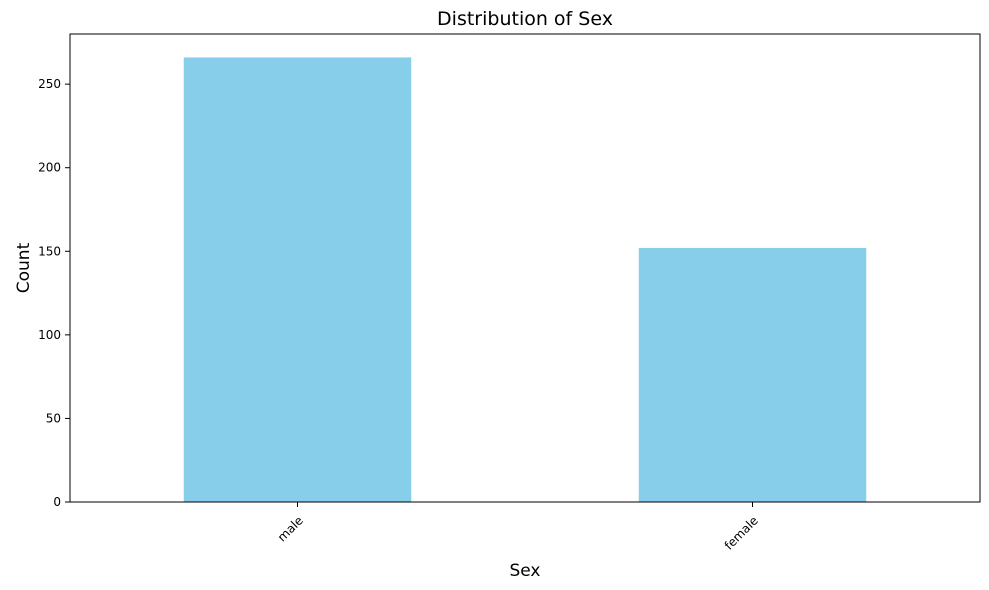 Image resolution: width=989 pixels, height=590 pixels. Describe the element at coordinates (53, 418) in the screenshot. I see `y-tick-label: 50` at that location.